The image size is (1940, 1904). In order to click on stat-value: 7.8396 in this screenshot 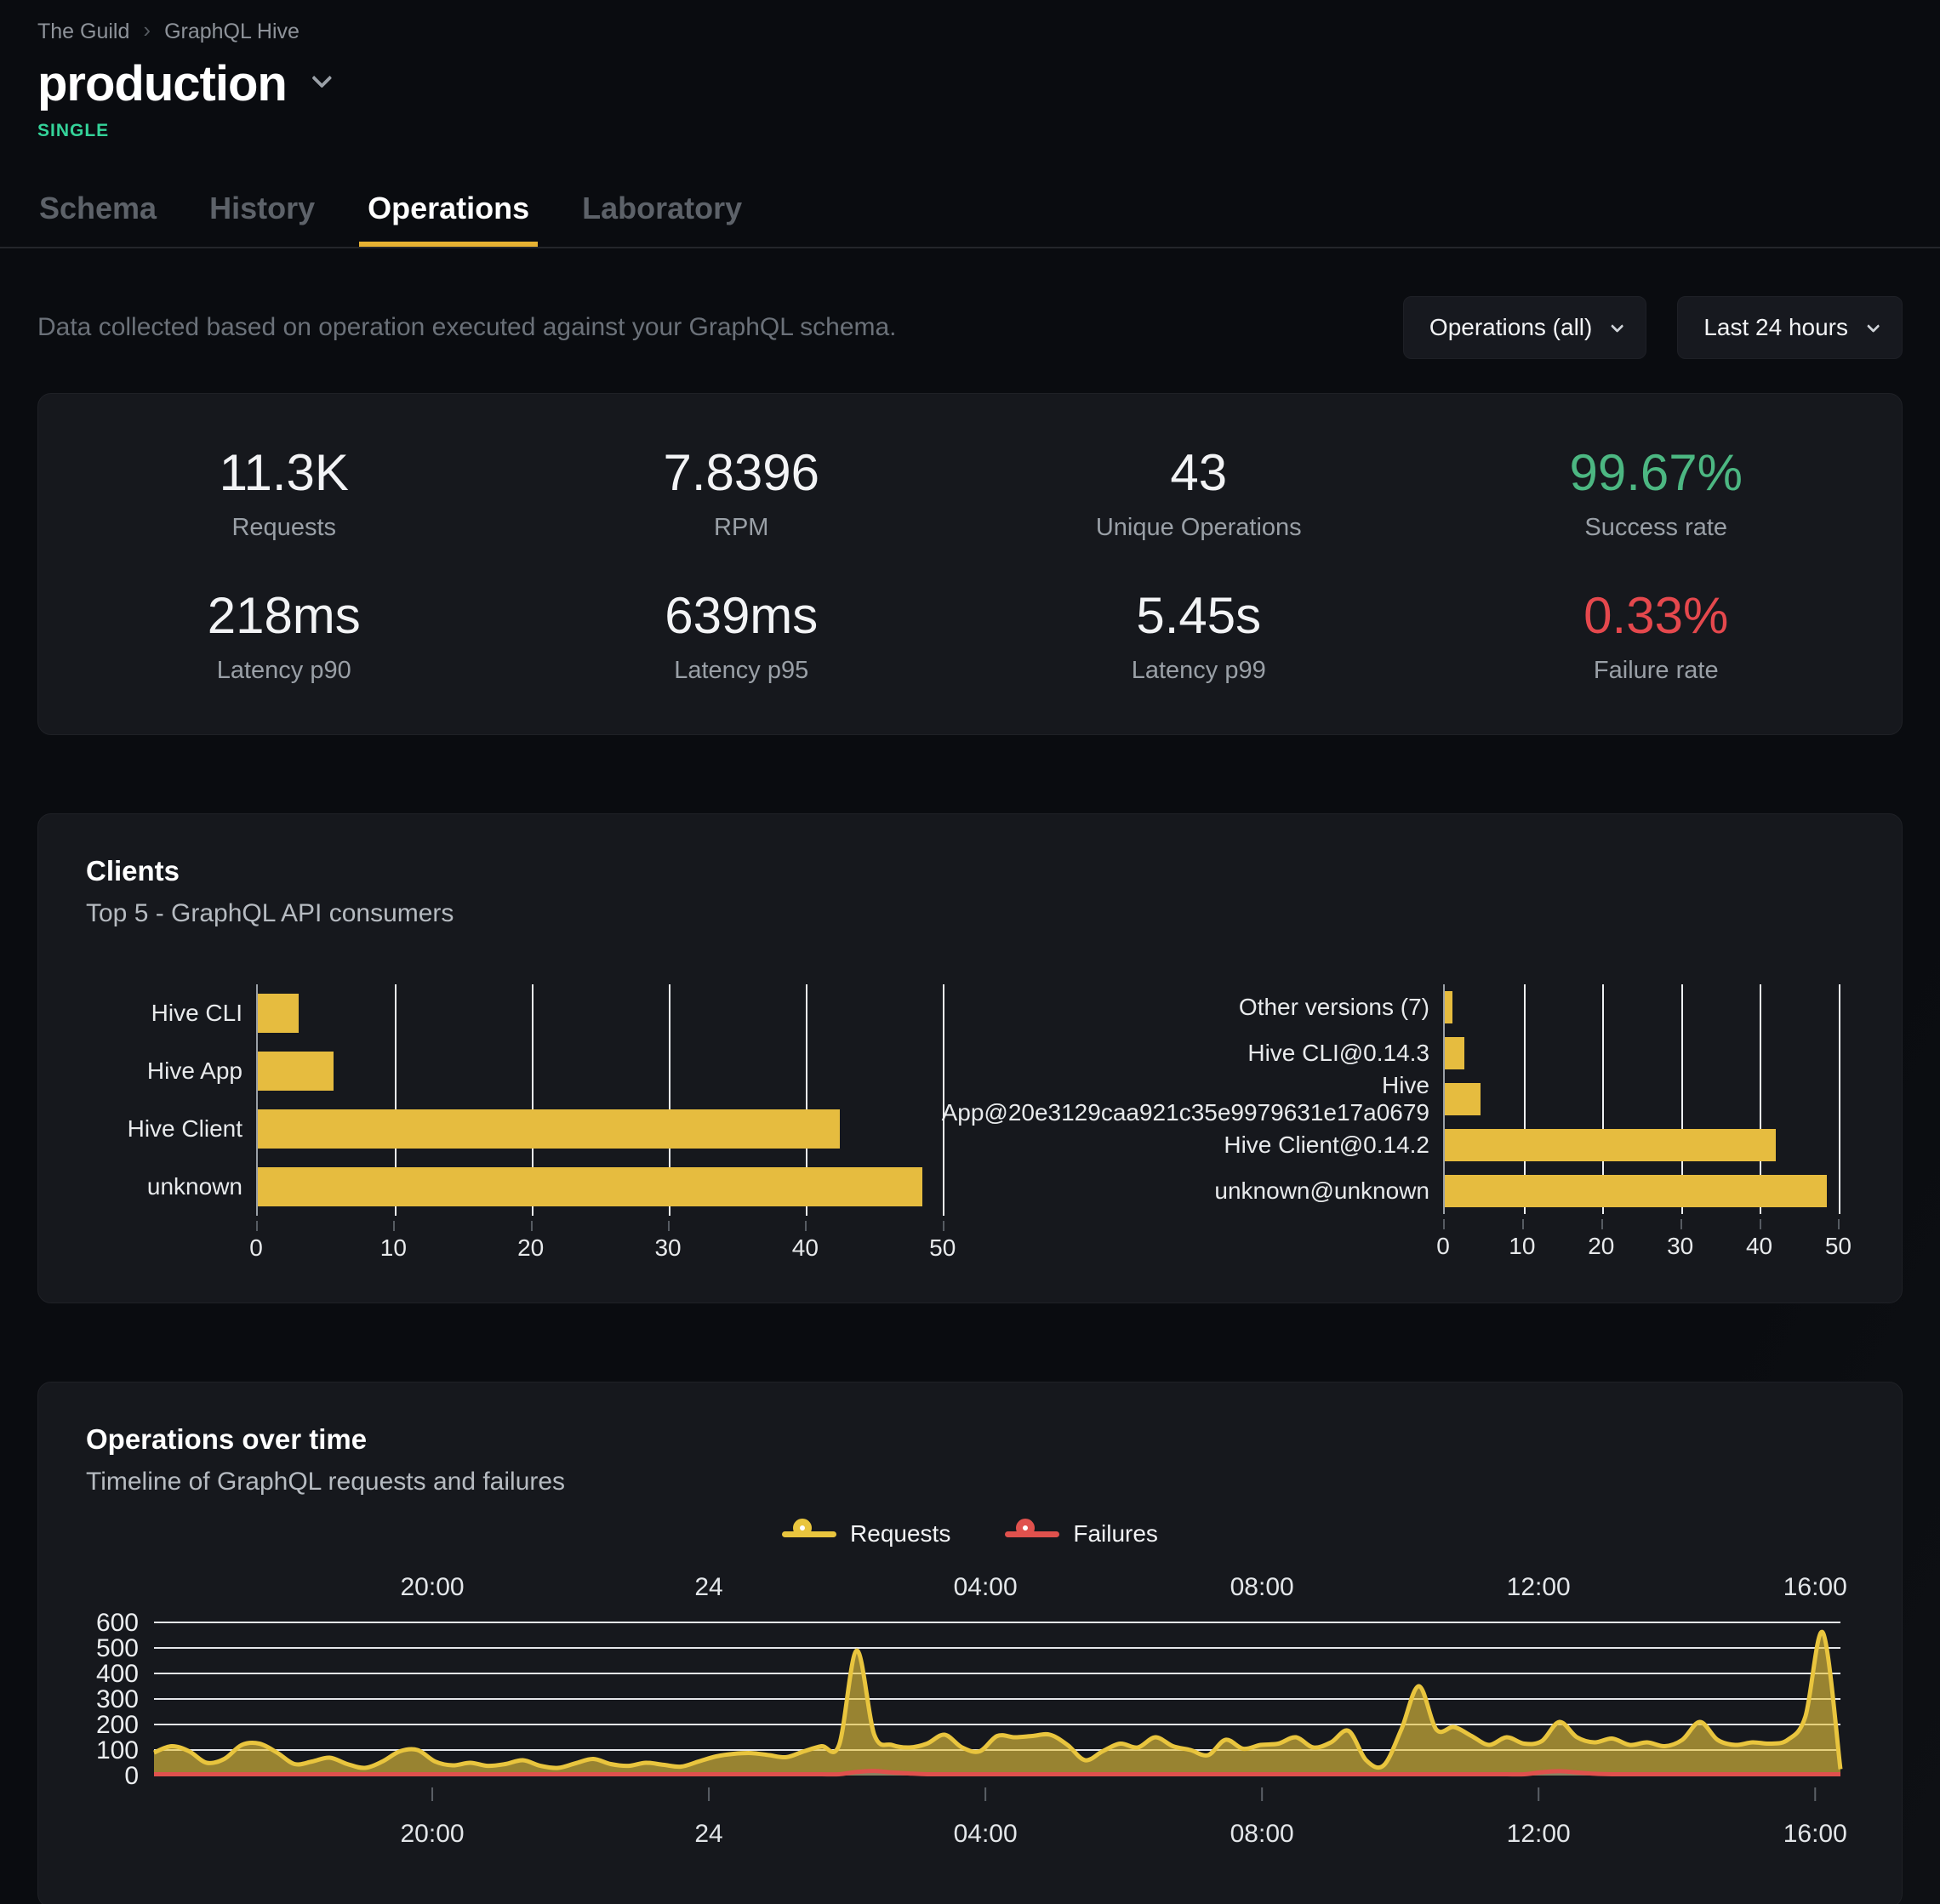, I will do `click(741, 473)`.